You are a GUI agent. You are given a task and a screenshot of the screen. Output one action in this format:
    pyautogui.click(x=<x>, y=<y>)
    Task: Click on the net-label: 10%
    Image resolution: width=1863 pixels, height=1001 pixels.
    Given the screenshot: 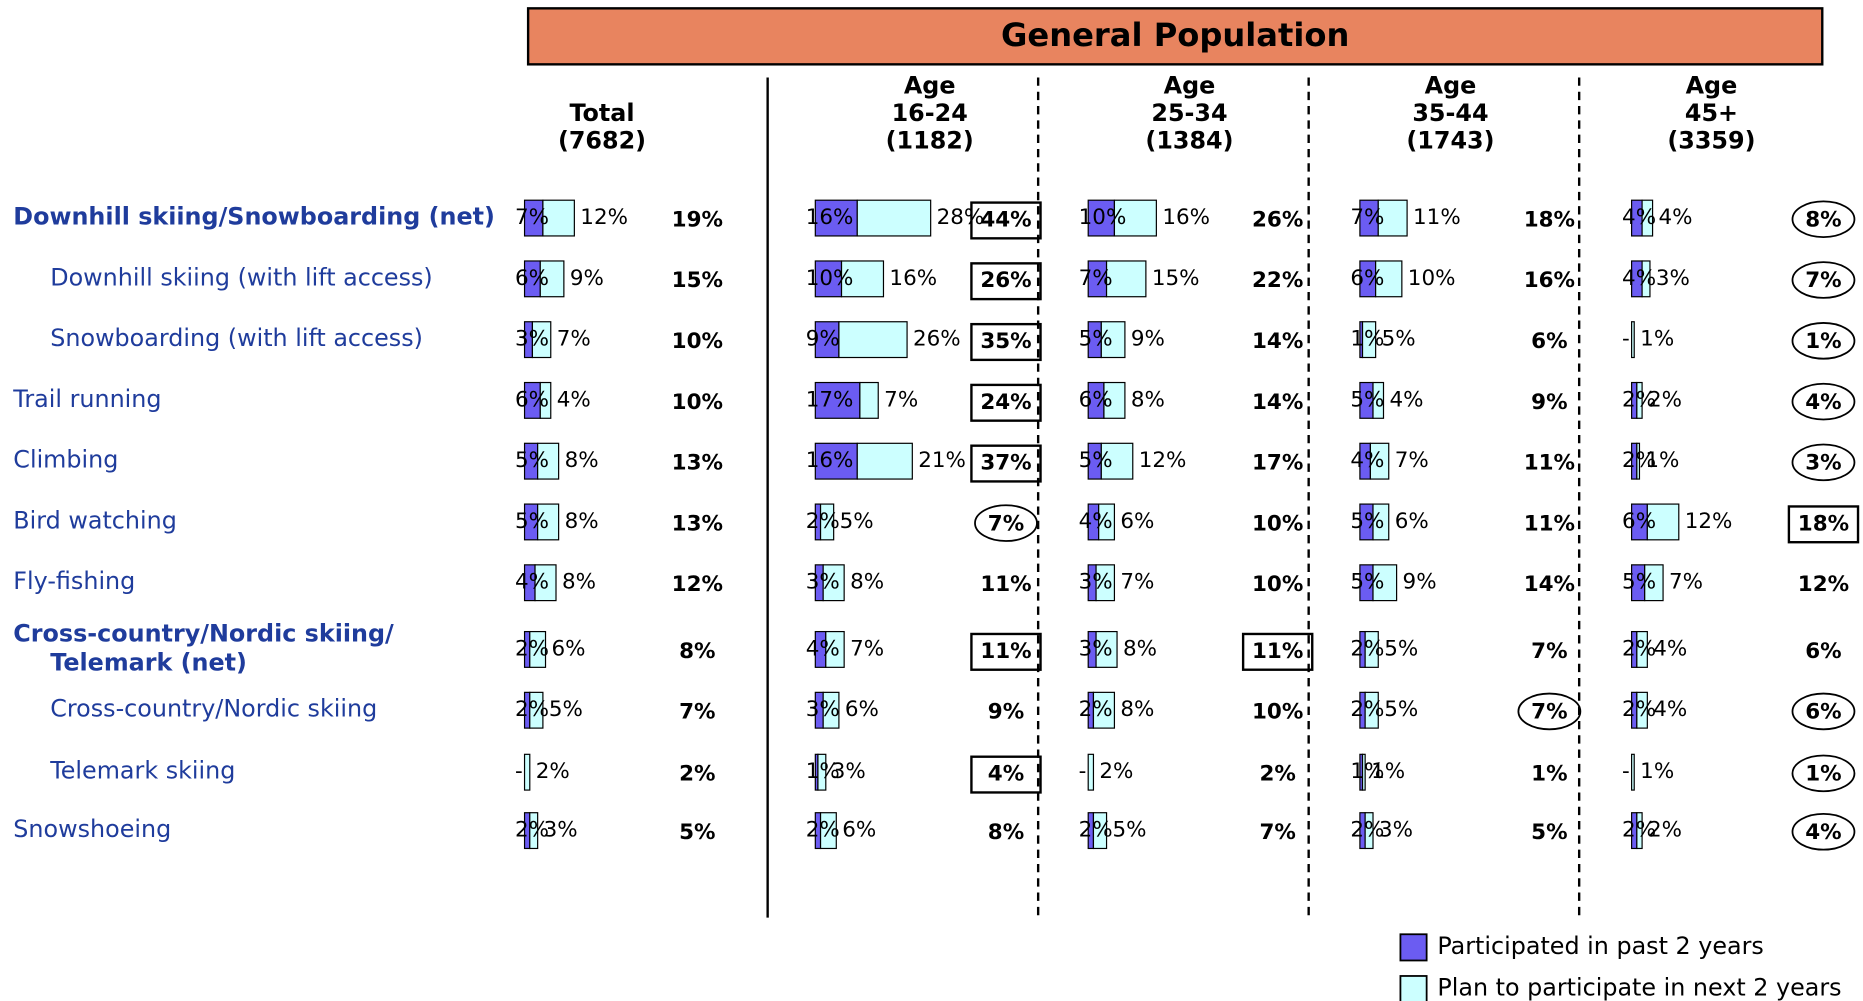 What is the action you would take?
    pyautogui.click(x=697, y=402)
    